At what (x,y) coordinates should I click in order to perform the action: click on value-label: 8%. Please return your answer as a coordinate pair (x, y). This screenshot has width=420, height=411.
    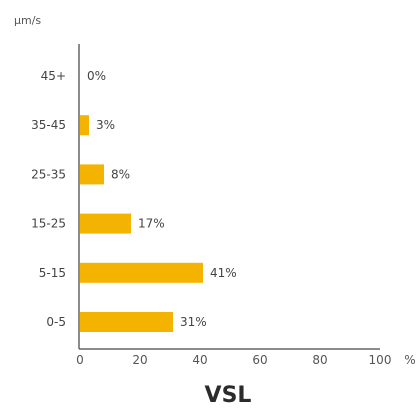
    Looking at the image, I should click on (120, 174).